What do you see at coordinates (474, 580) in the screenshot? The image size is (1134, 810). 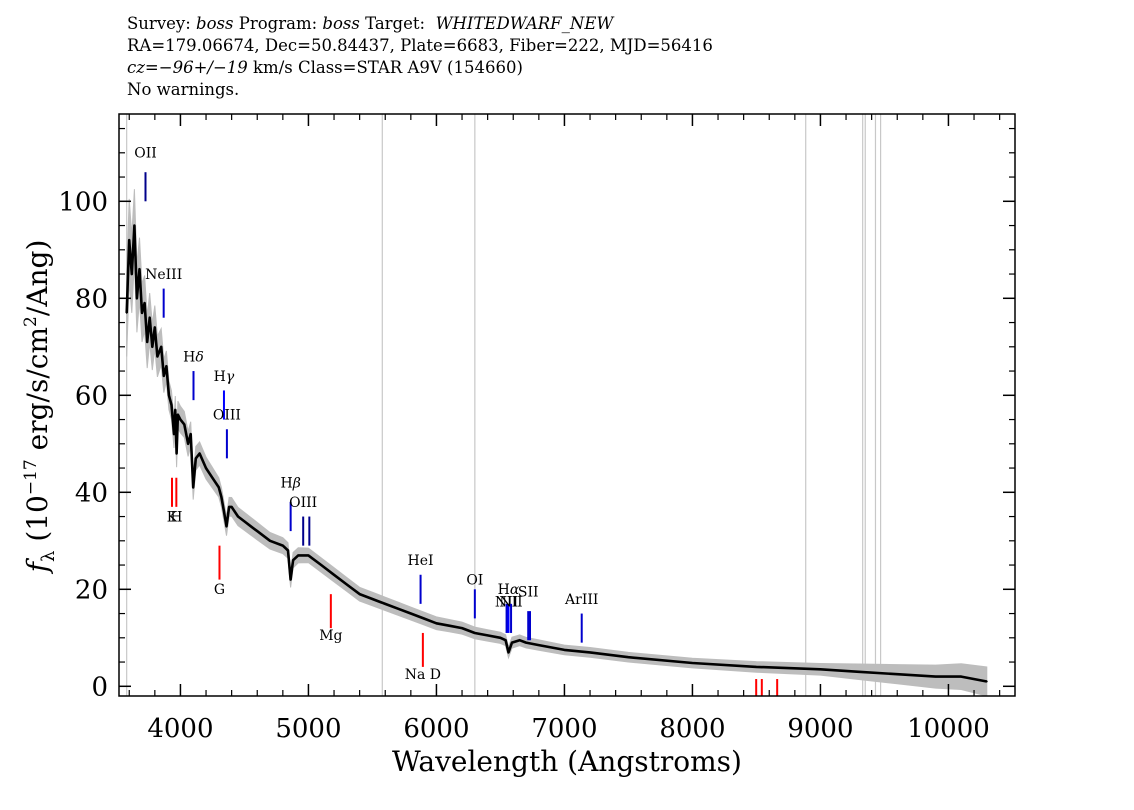 I see `line-marker-label: OI` at bounding box center [474, 580].